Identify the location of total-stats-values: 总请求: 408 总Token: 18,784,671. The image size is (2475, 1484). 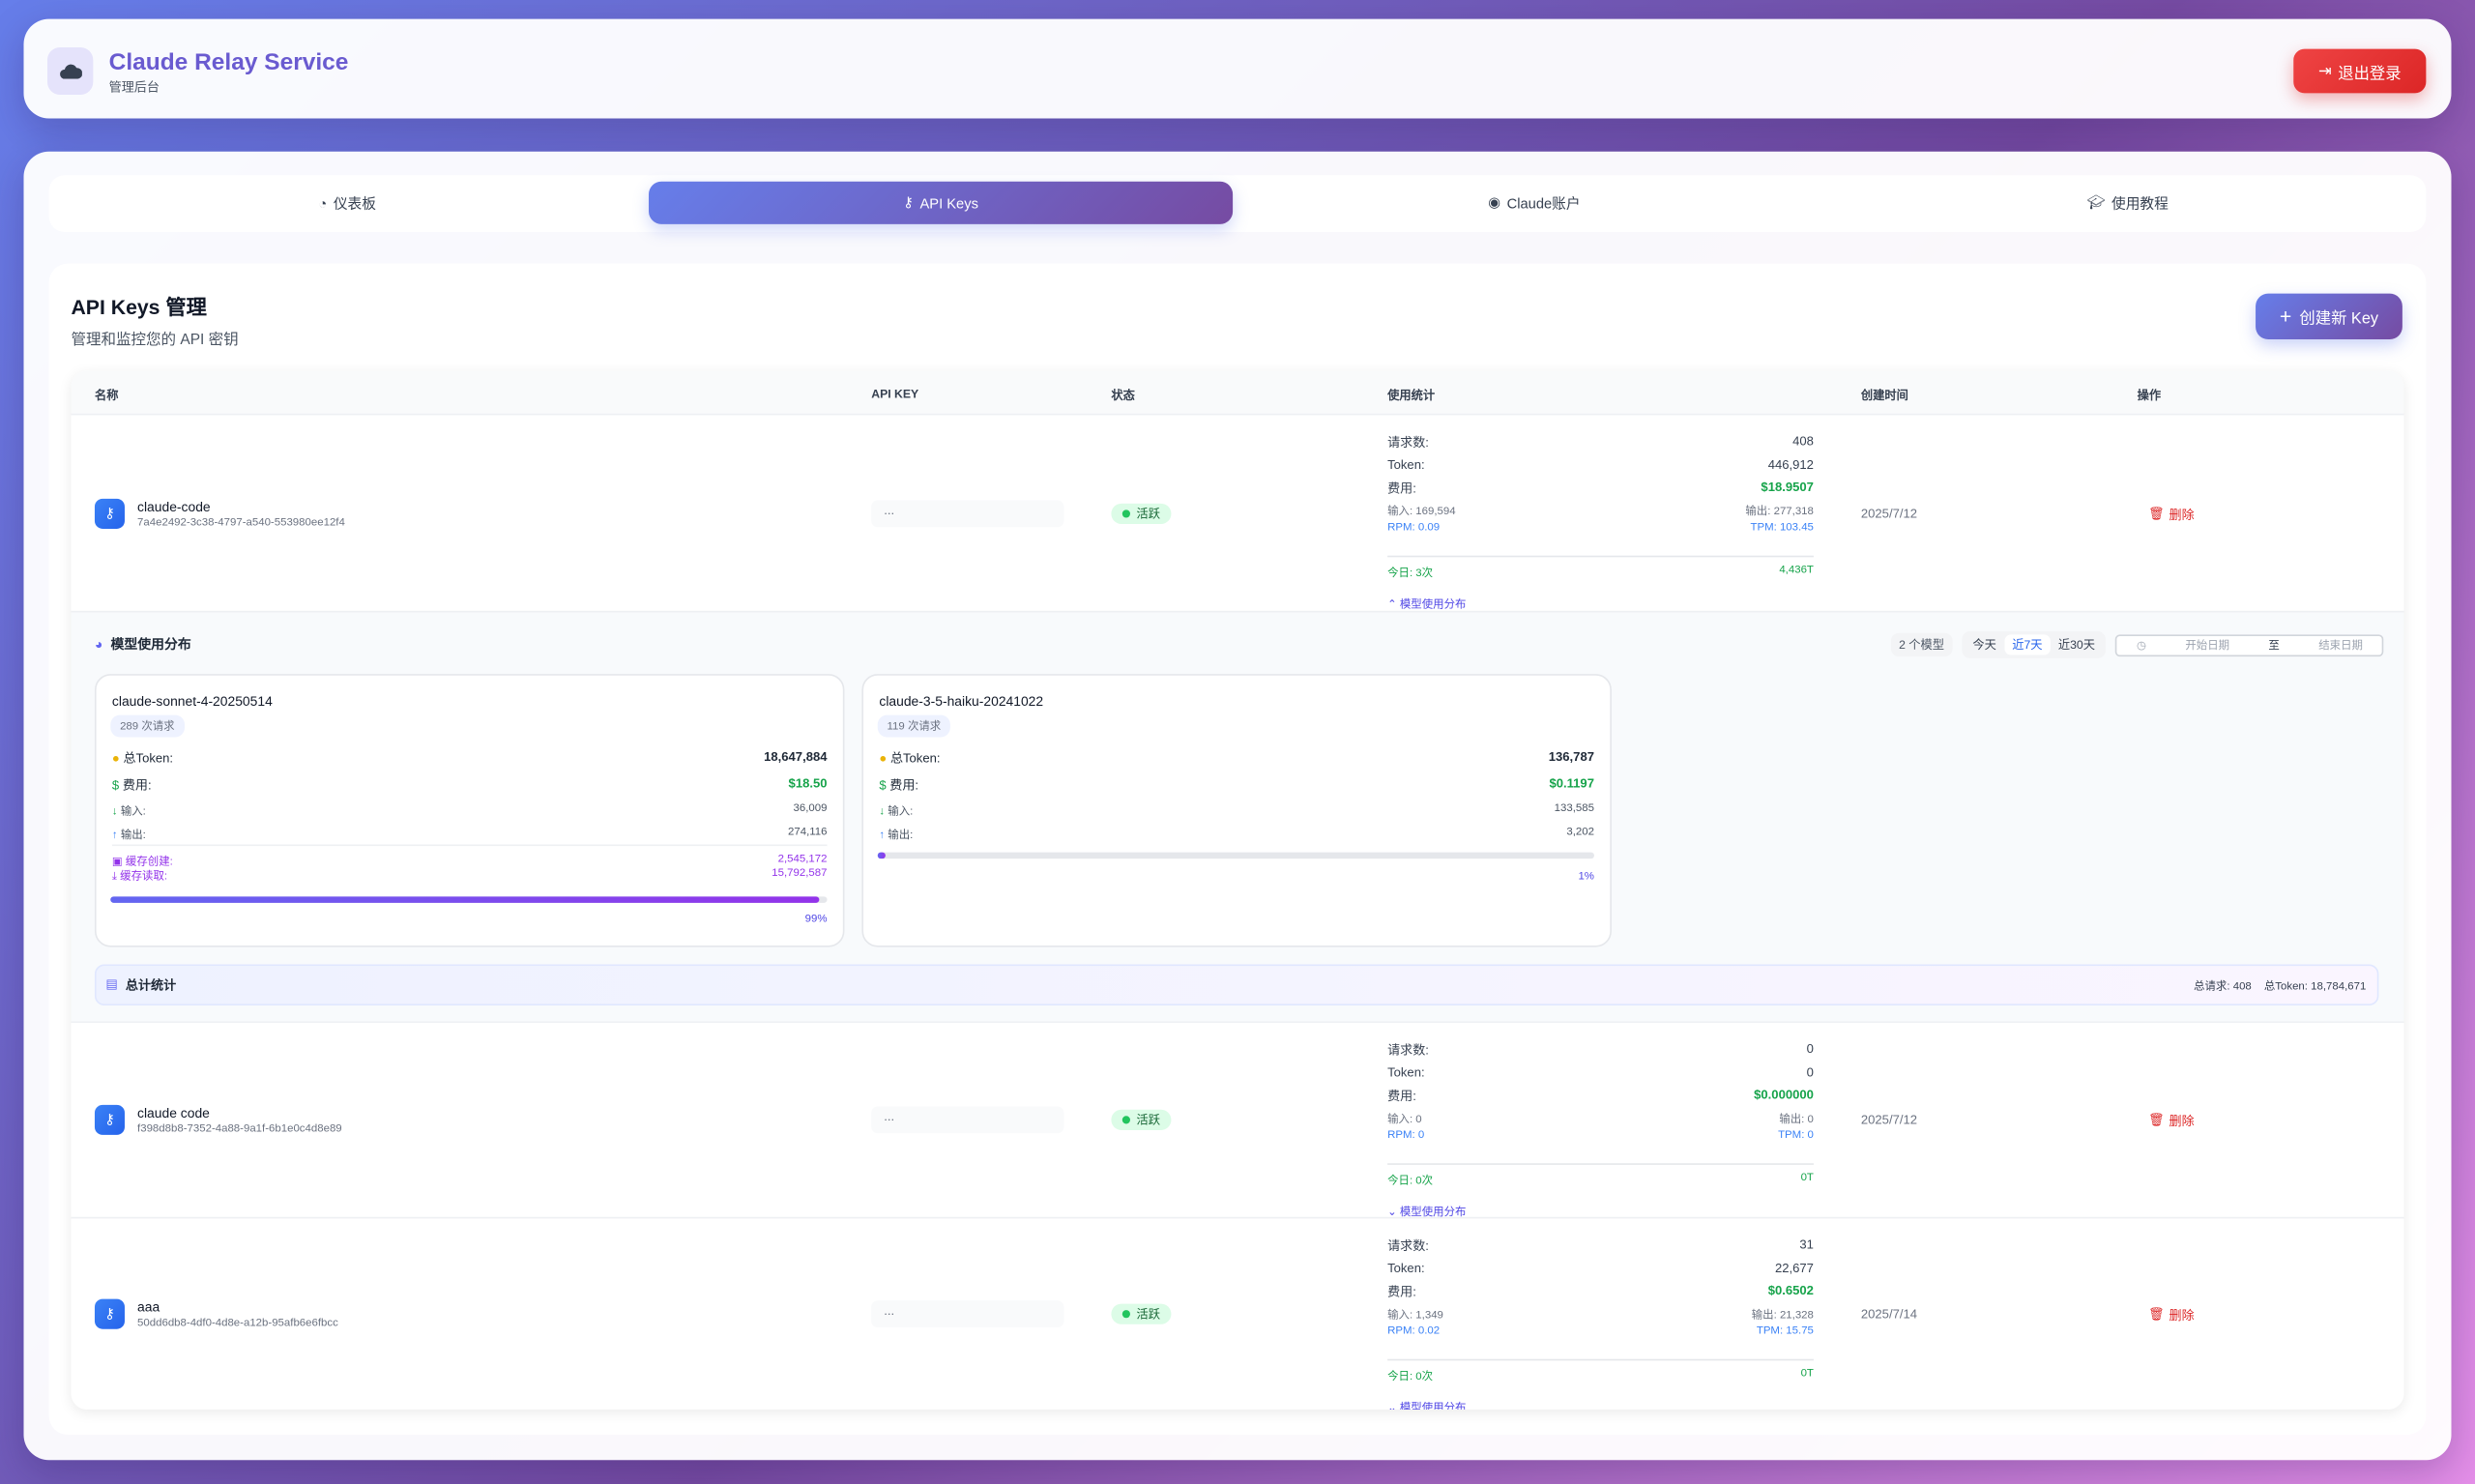
(2280, 986).